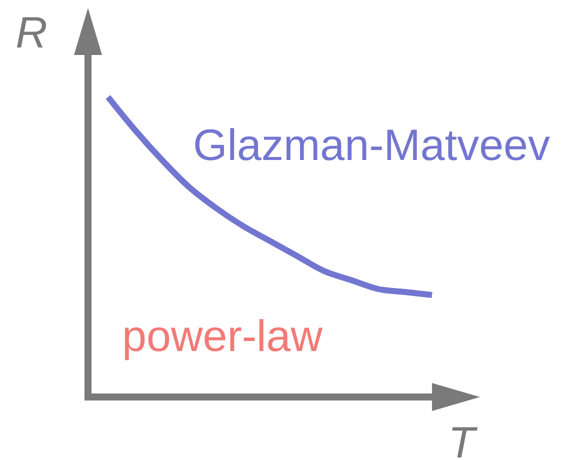 This screenshot has height=460, width=565. What do you see at coordinates (222, 336) in the screenshot?
I see `annotation: power-law` at bounding box center [222, 336].